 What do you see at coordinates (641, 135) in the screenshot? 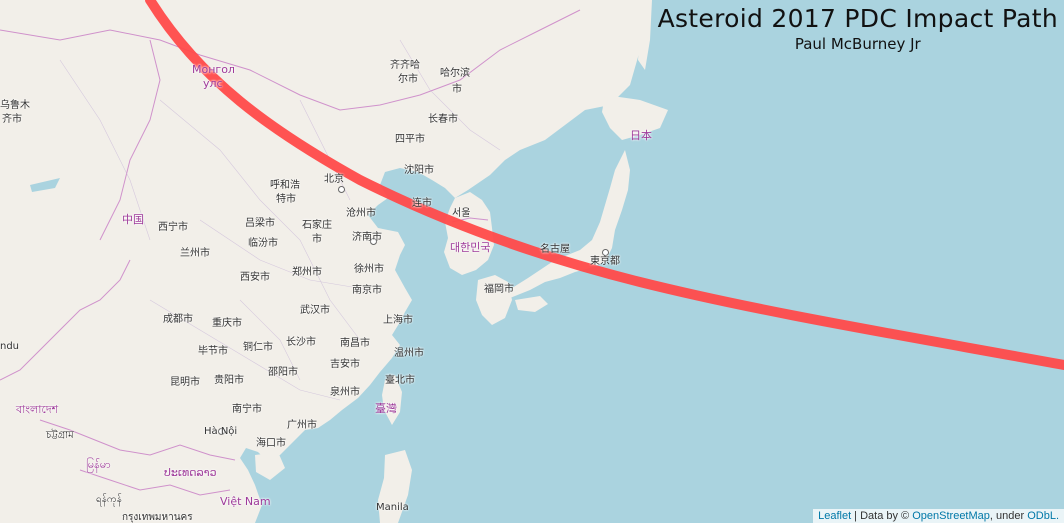
I see `country-label: 日本` at bounding box center [641, 135].